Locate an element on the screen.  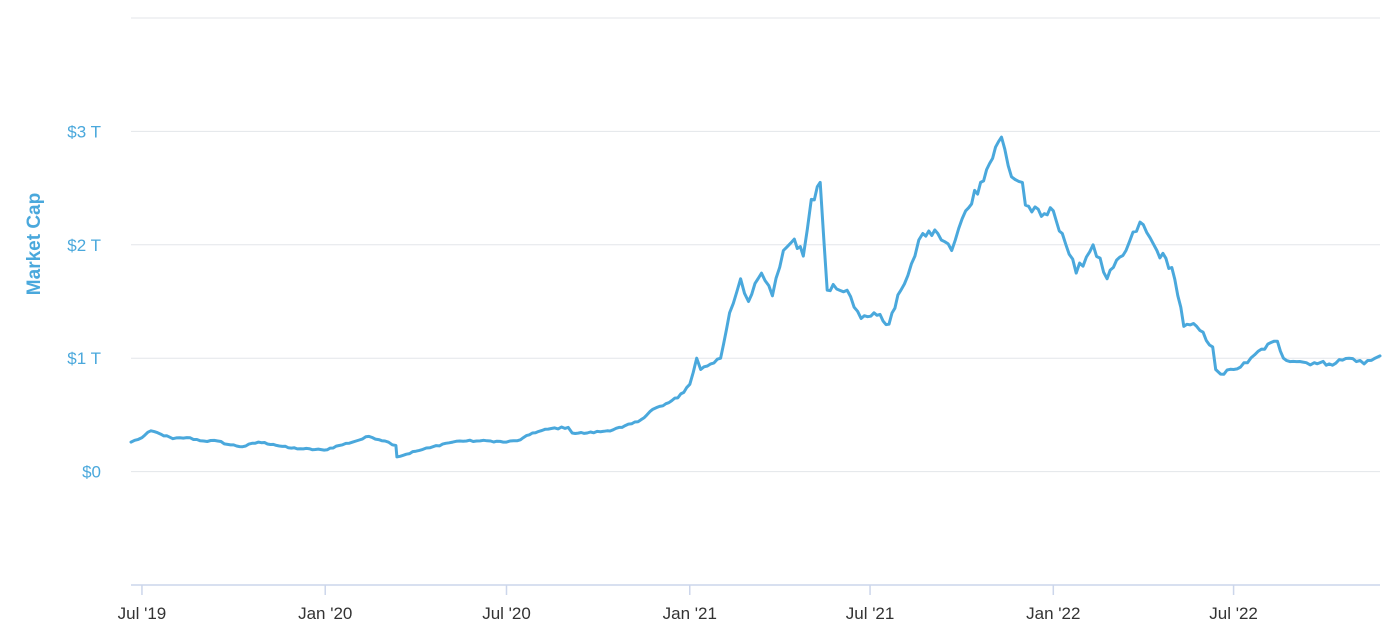
y-tick-label: $2 T is located at coordinates (84, 245).